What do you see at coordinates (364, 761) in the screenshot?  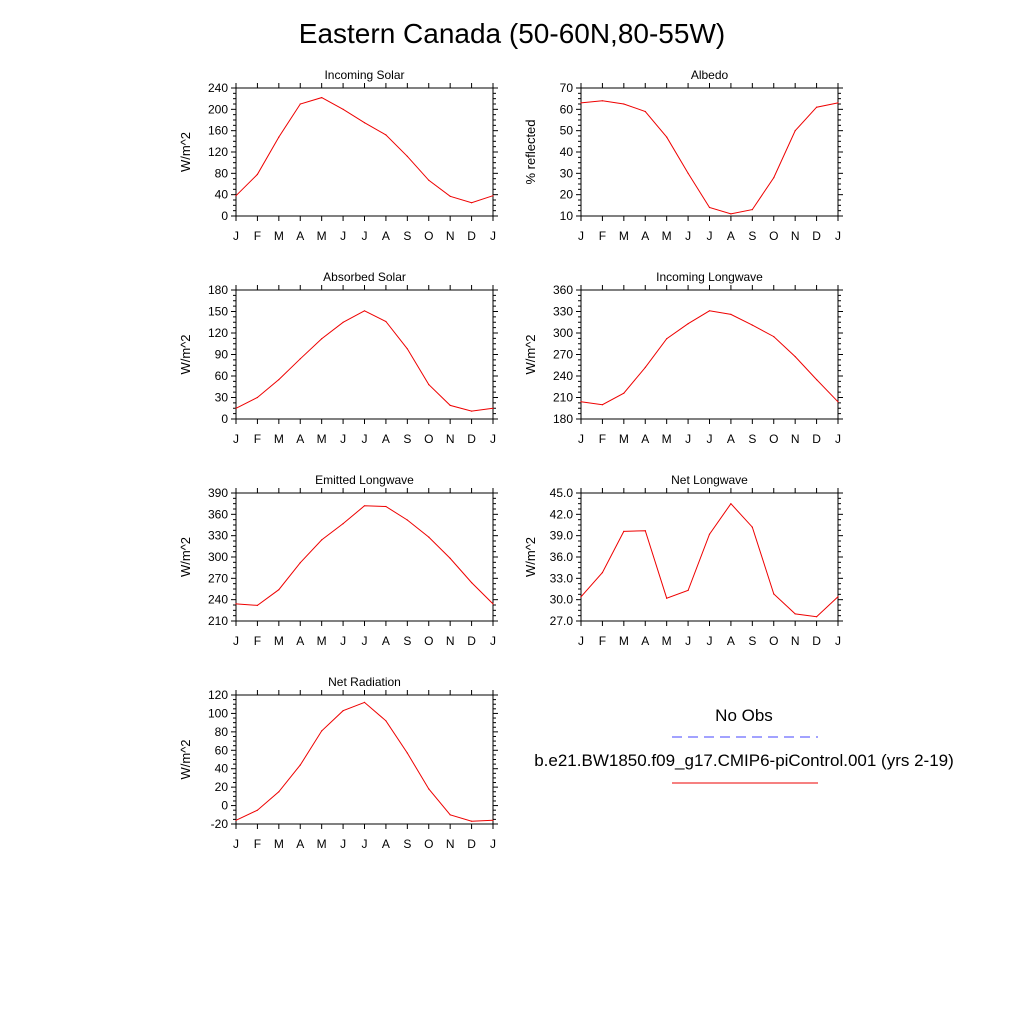 I see `chart-net-radiation-series-line` at bounding box center [364, 761].